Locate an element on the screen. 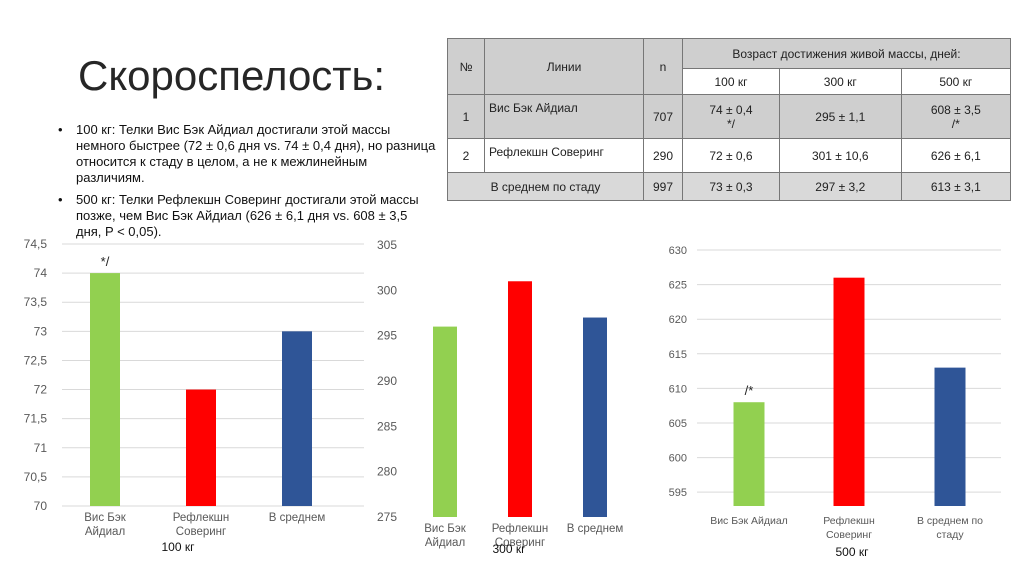  y-tick-label: 620 is located at coordinates (678, 320).